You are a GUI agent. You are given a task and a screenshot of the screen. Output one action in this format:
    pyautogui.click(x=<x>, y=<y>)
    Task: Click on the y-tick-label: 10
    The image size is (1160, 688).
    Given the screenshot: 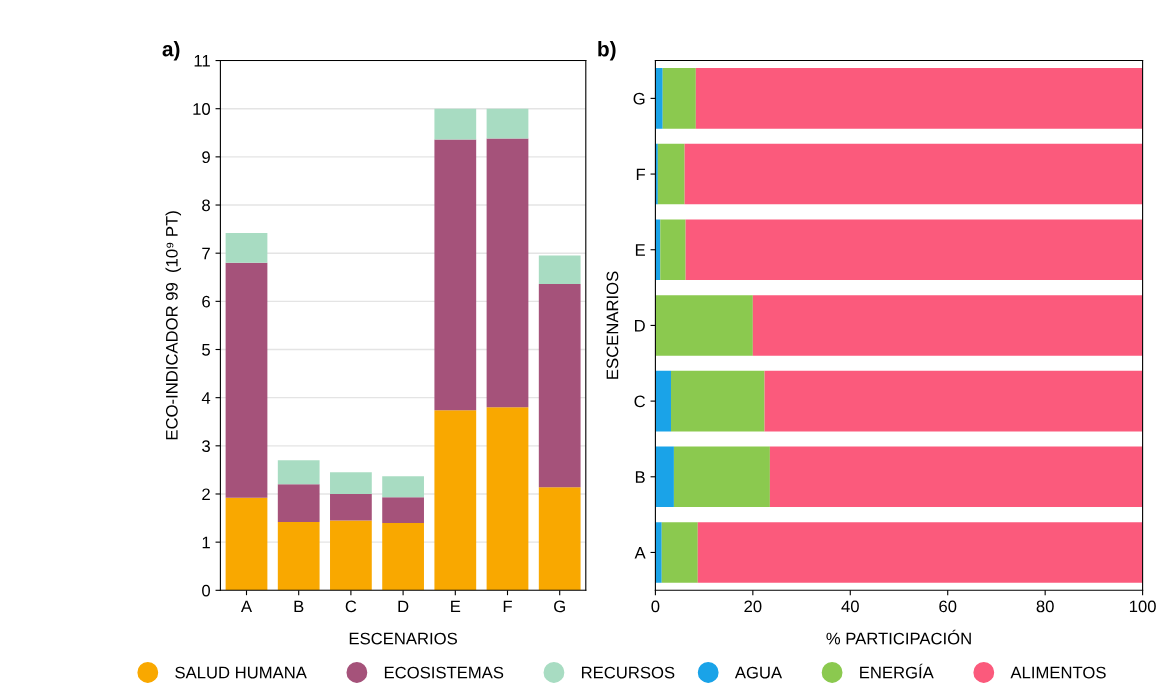 What is the action you would take?
    pyautogui.click(x=202, y=109)
    